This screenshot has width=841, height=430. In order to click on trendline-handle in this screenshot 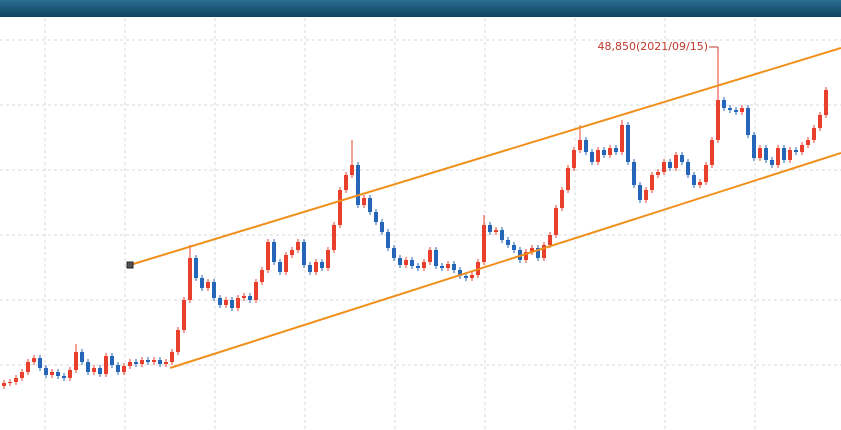, I will do `click(130, 265)`.